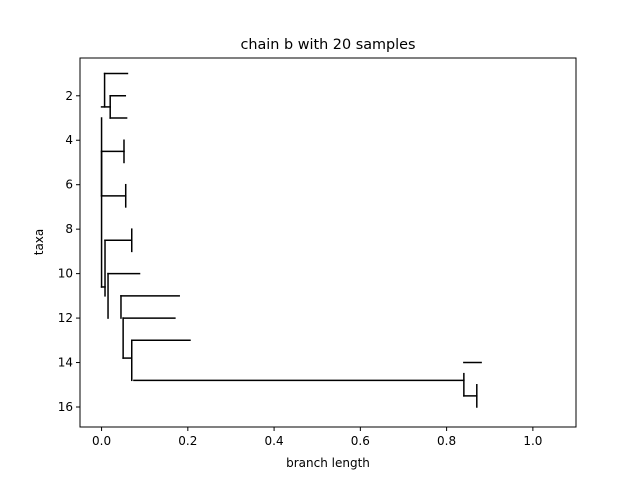  Describe the element at coordinates (65, 407) in the screenshot. I see `y-tick-label: 16` at that location.